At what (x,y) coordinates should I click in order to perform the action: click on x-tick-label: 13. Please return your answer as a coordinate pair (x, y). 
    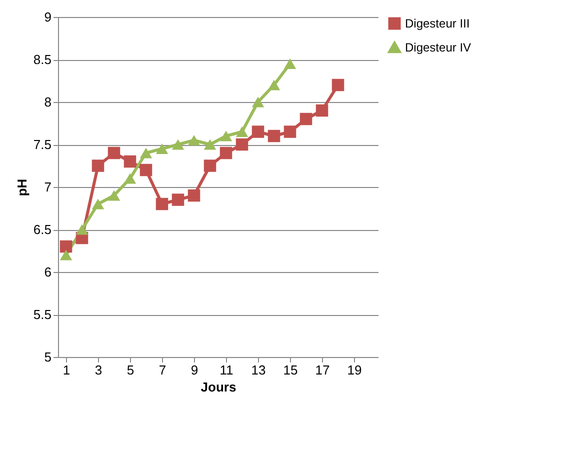
    Looking at the image, I should click on (258, 370).